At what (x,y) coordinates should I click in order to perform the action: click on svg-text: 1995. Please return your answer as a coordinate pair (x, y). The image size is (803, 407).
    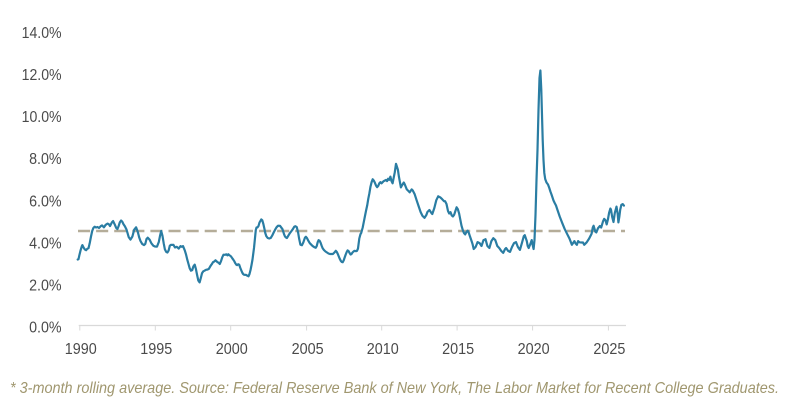
    Looking at the image, I should click on (156, 349).